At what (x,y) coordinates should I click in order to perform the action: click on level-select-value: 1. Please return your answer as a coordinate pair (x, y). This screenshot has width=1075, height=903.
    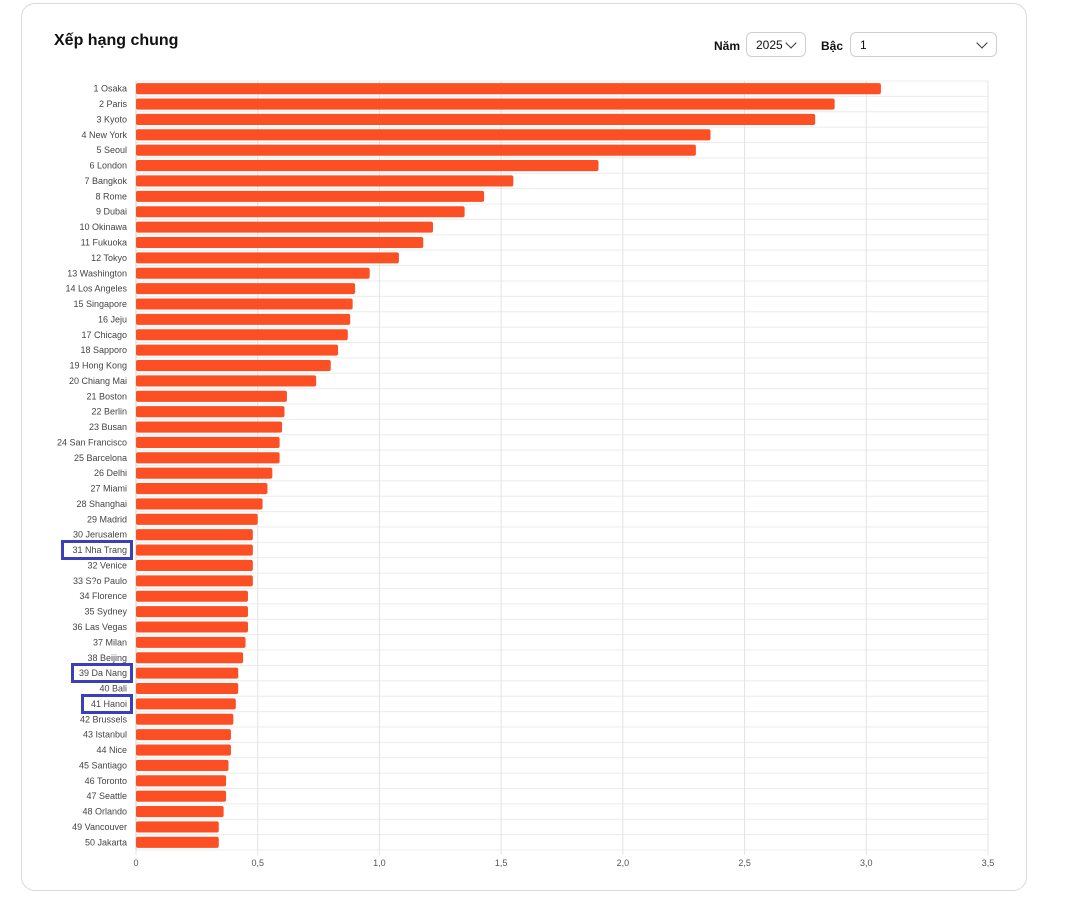
    Looking at the image, I should click on (863, 44).